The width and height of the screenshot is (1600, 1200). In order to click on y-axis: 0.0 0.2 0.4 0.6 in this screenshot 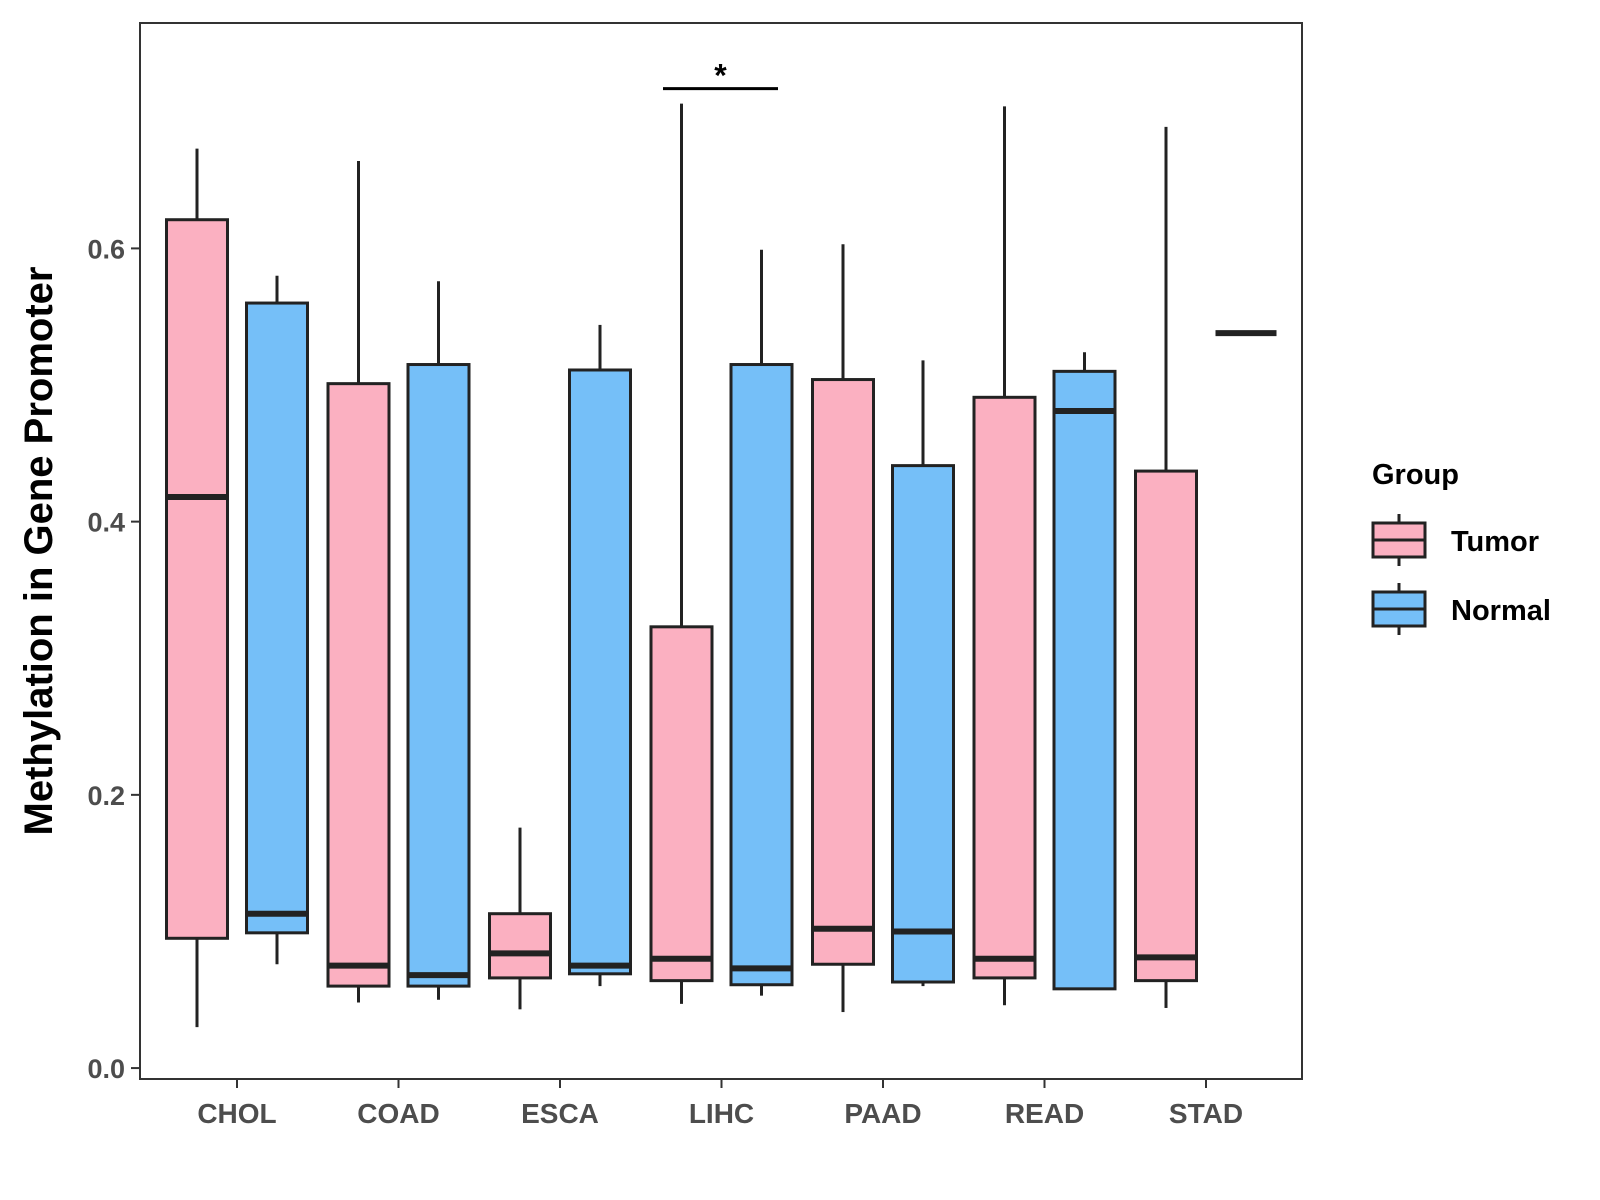, I will do `click(113, 659)`.